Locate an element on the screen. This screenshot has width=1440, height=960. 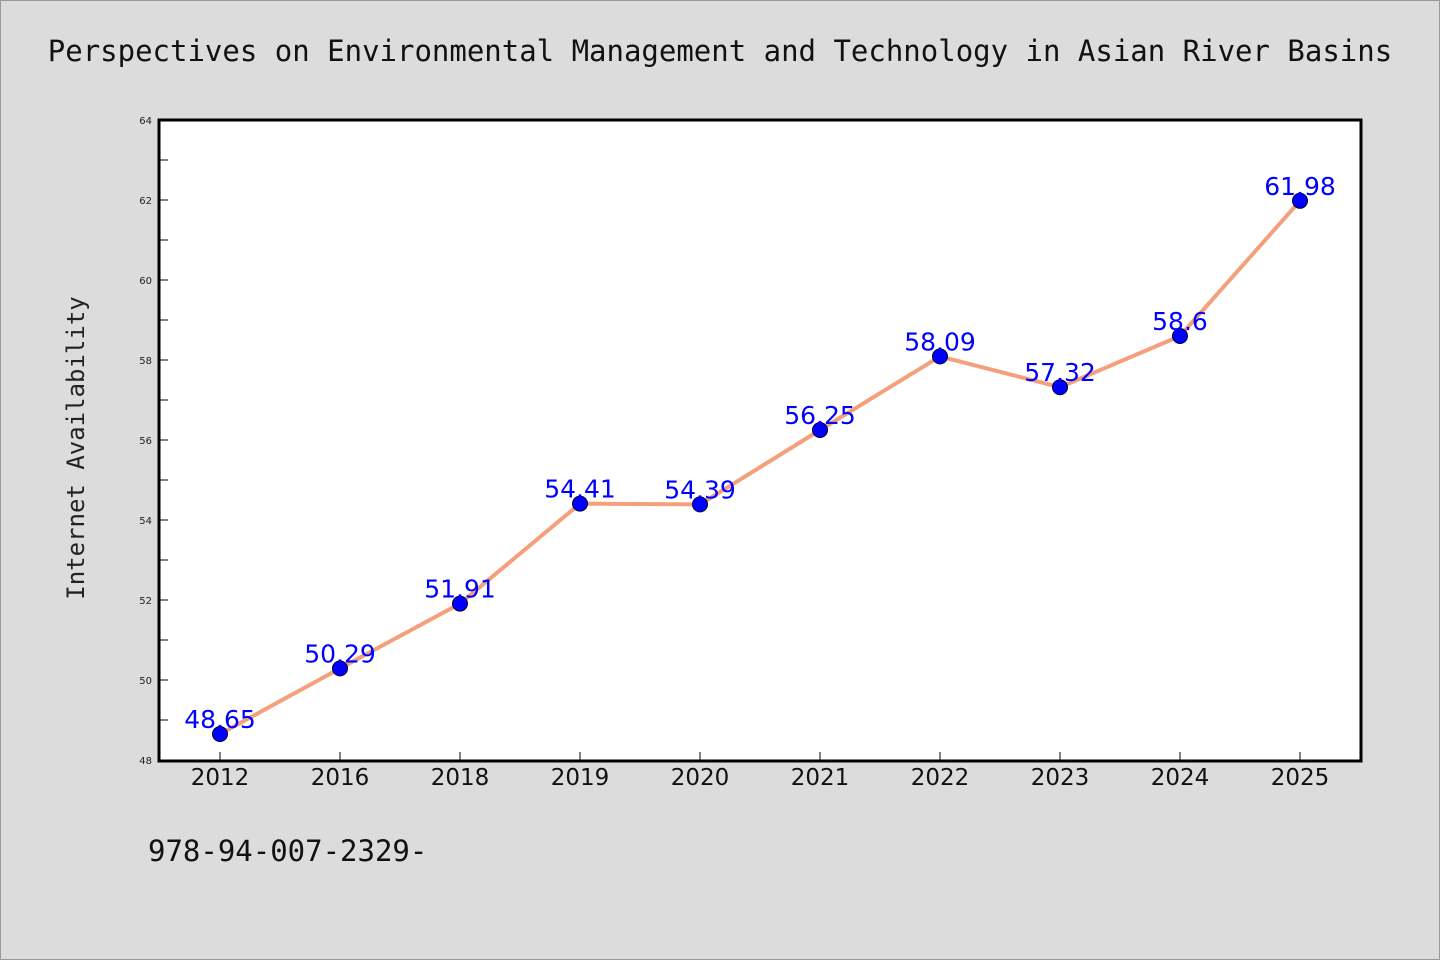
y-tick-label: 56 is located at coordinates (145, 441).